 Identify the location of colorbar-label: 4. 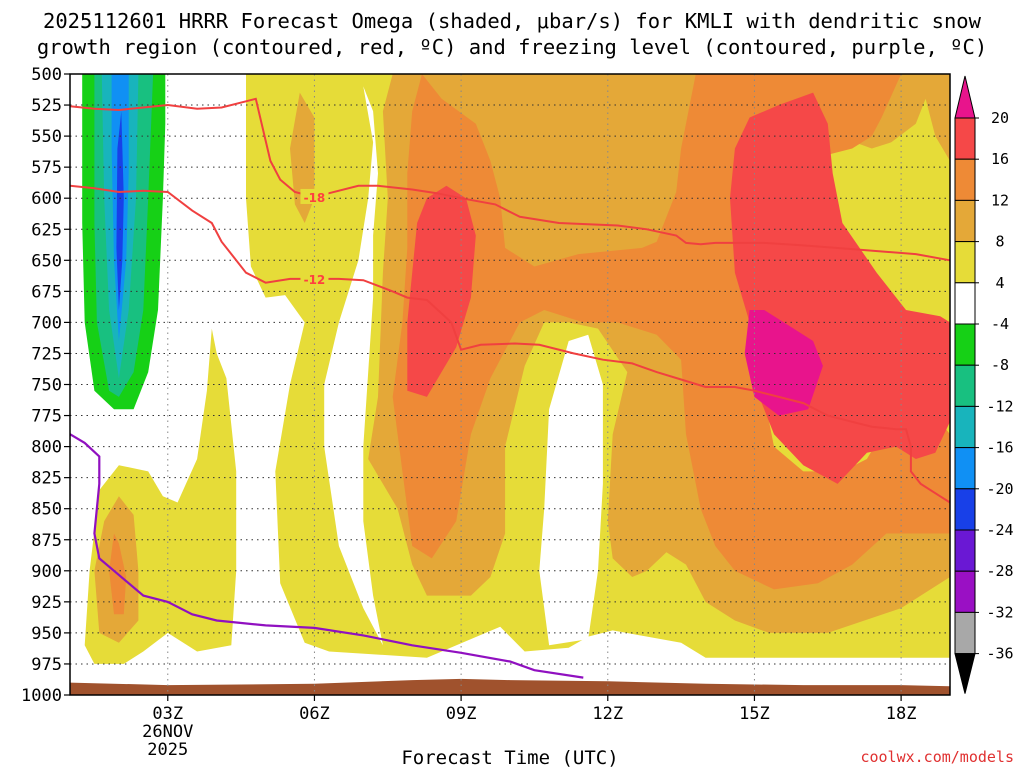
(999, 283).